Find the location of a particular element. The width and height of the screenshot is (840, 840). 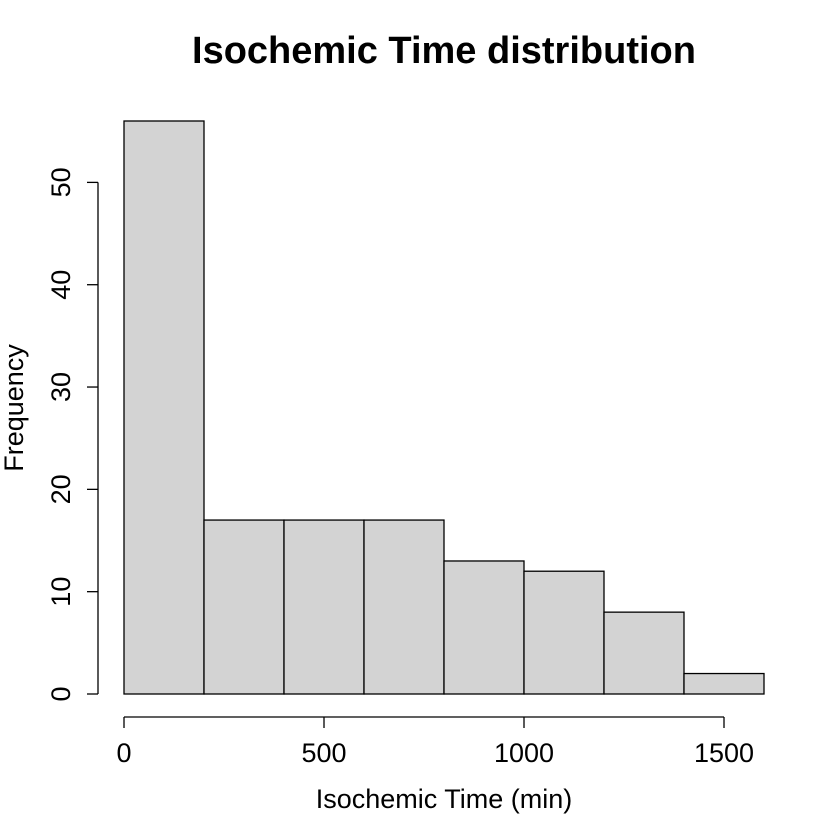

x-tick-label: 1500 is located at coordinates (724, 753).